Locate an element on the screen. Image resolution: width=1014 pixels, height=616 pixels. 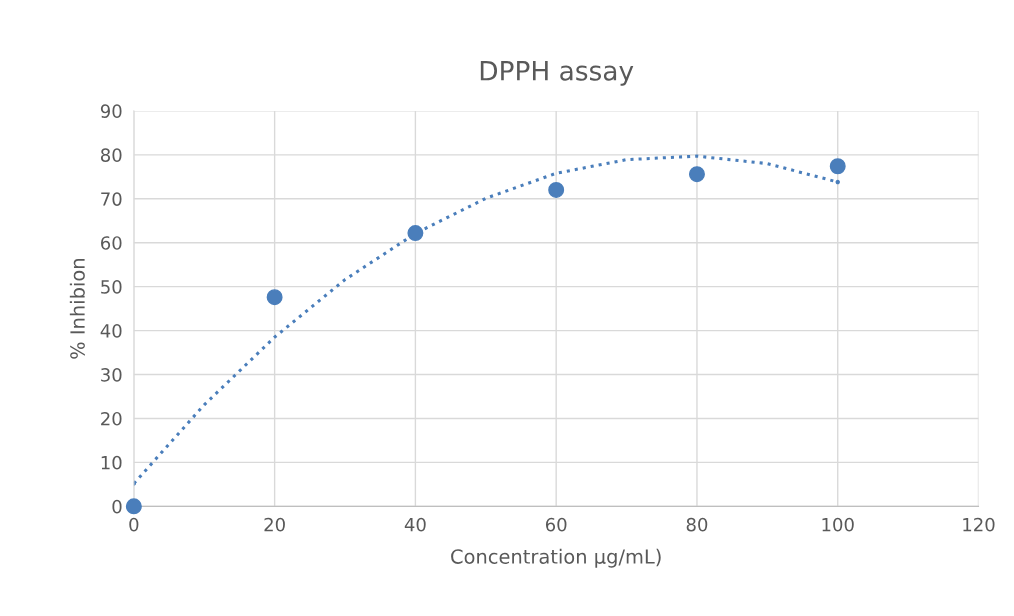
y-axis-title: % Inhibion is located at coordinates (77, 309).